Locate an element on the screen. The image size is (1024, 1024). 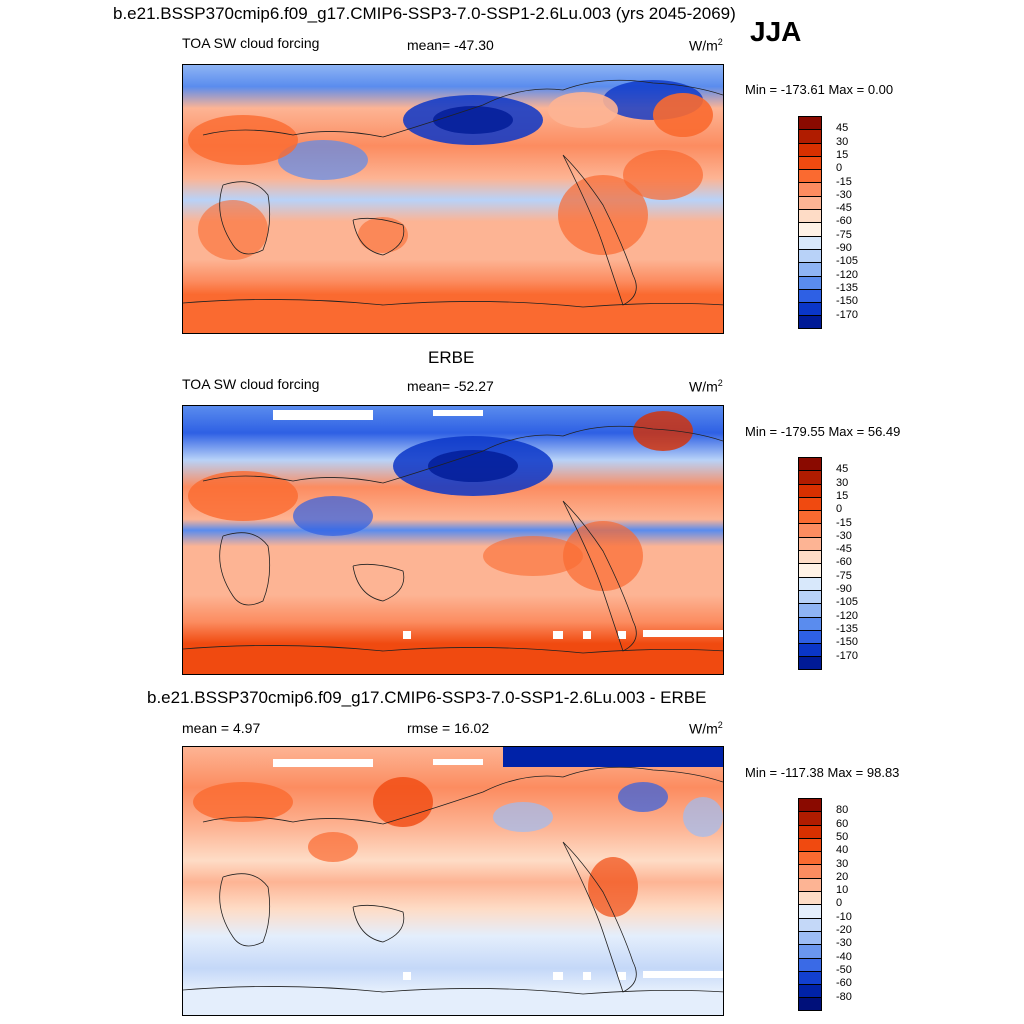
colorbar-tick-label: 60 is located at coordinates (842, 823).